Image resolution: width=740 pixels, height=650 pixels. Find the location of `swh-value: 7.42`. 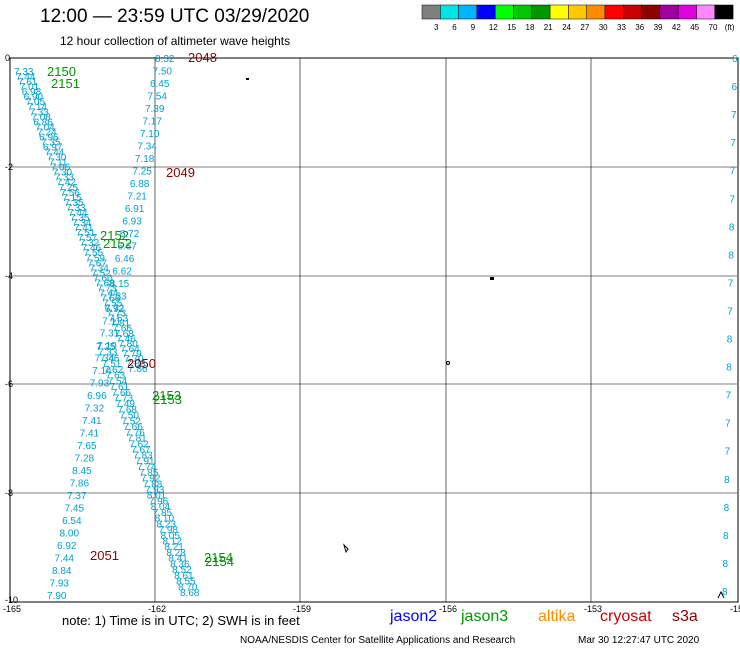

swh-value: 7.42 is located at coordinates (67, 183).